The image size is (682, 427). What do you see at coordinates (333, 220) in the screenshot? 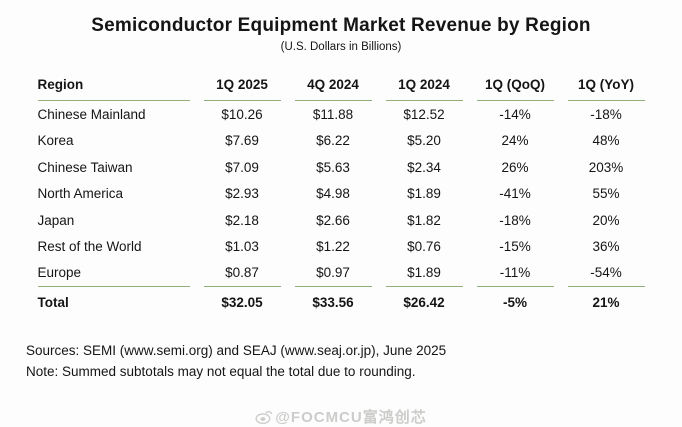
I see `cell-value: $2.66` at bounding box center [333, 220].